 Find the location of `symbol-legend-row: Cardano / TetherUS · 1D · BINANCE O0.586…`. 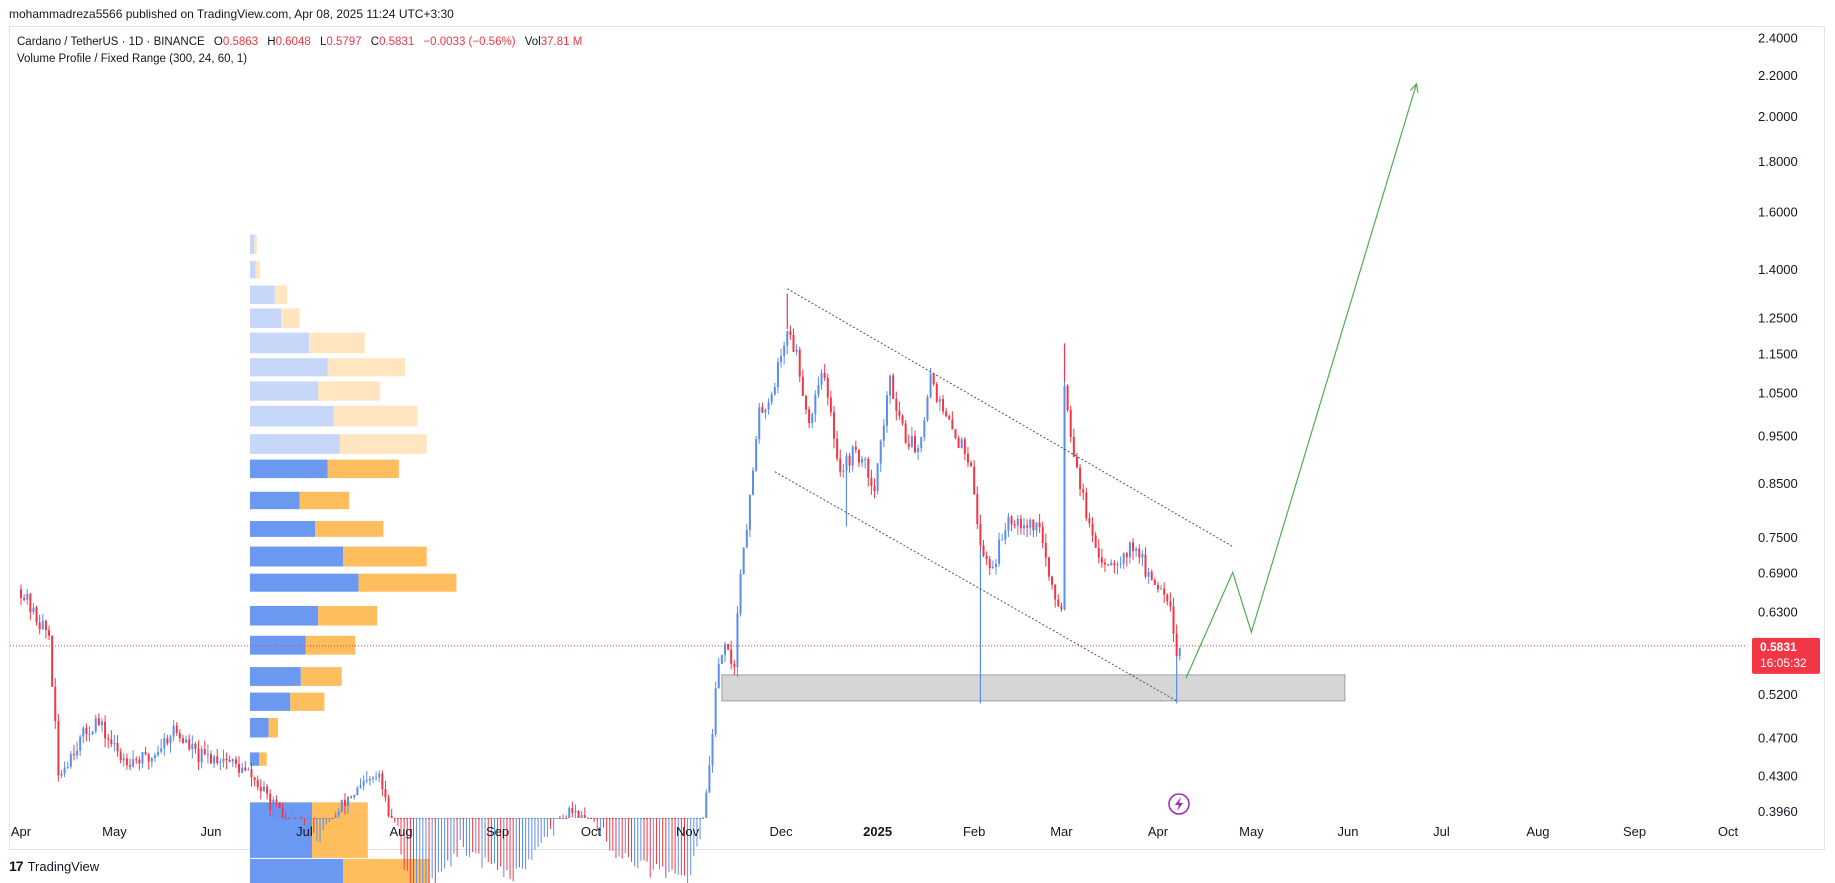

symbol-legend-row: Cardano / TetherUS · 1D · BINANCE O0.586… is located at coordinates (299, 42).